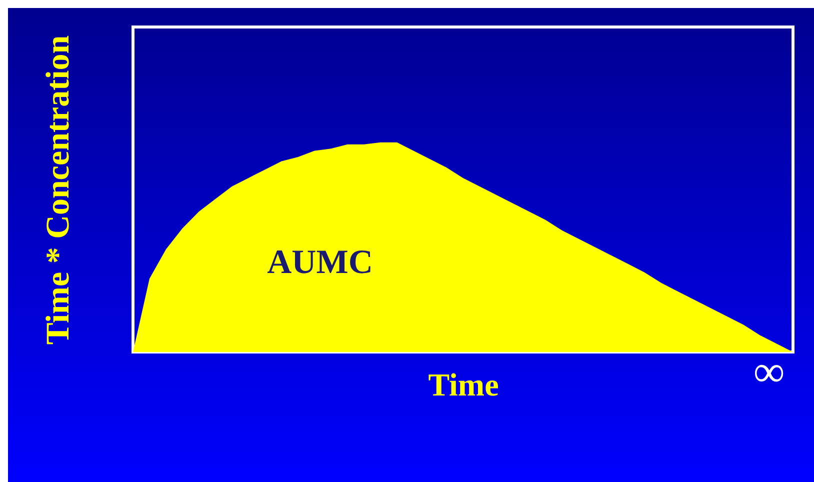  Describe the element at coordinates (463, 384) in the screenshot. I see `x-axis-title: Time` at that location.